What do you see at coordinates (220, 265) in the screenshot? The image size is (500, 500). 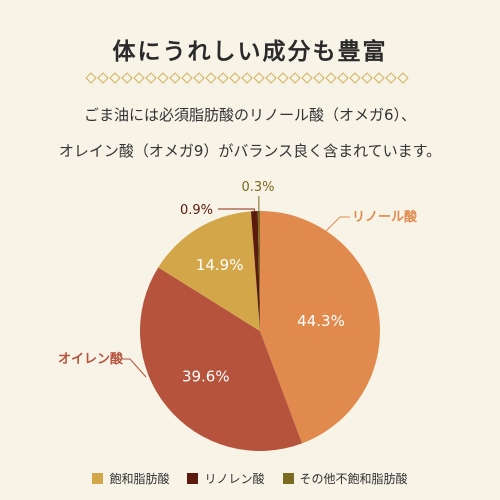 I see `slice-value-label: 14.9%` at bounding box center [220, 265].